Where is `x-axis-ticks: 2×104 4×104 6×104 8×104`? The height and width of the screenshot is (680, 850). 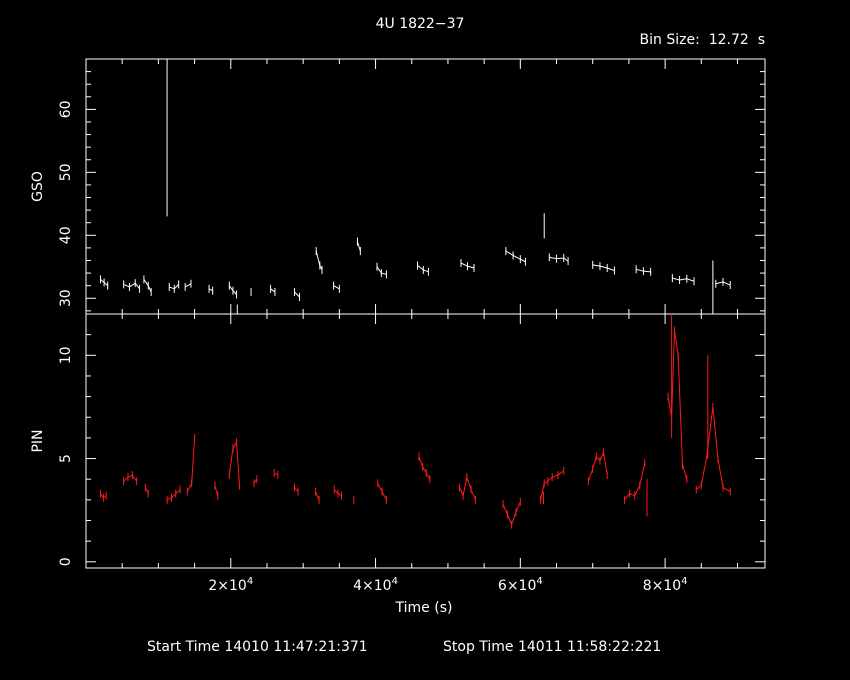
x-axis-ticks: 2×104 4×104 6×104 8×104 is located at coordinates (447, 585).